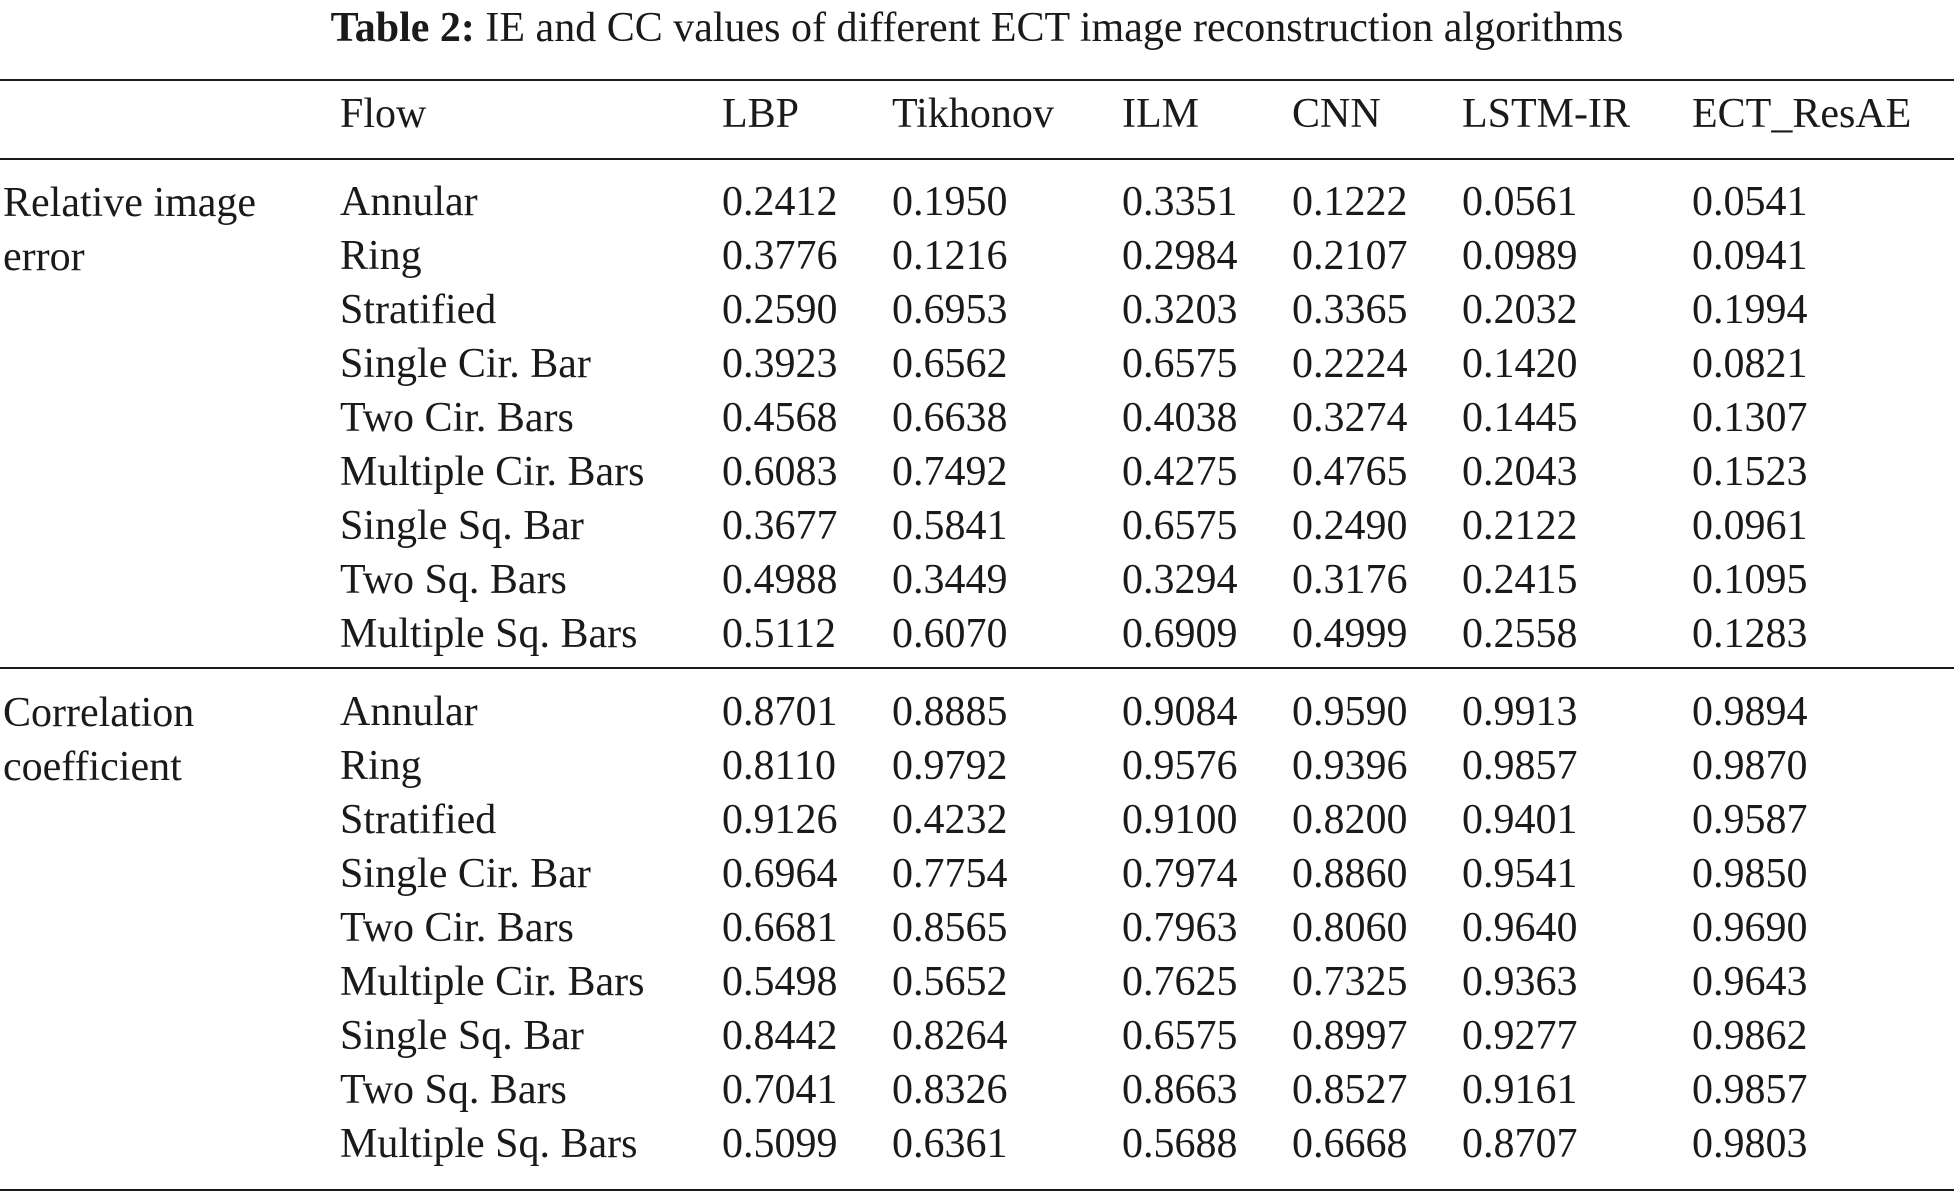 The width and height of the screenshot is (1954, 1192). Describe the element at coordinates (1750, 526) in the screenshot. I see `value-cell: 0.0961` at that location.